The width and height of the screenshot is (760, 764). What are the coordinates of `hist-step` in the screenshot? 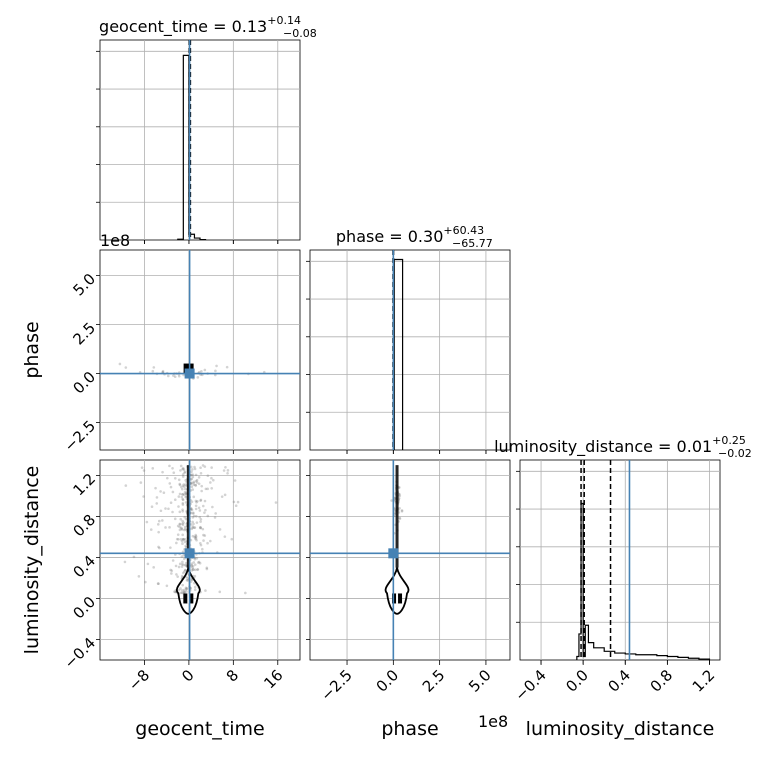 It's located at (192, 147).